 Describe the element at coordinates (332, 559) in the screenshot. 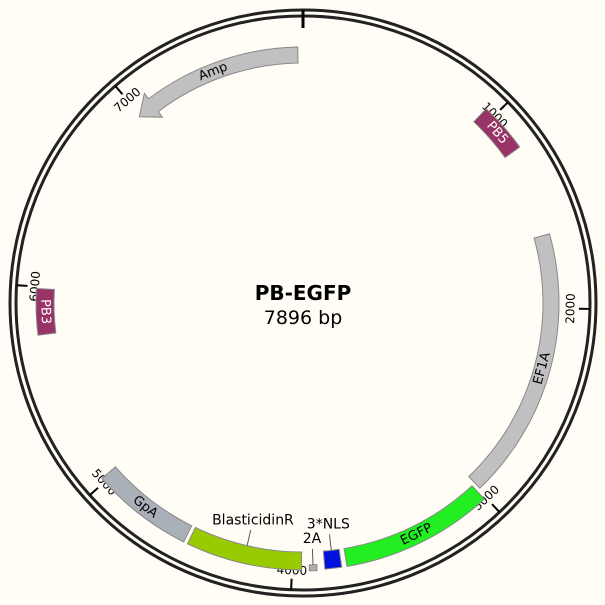

I see `feature-nls-arc` at that location.